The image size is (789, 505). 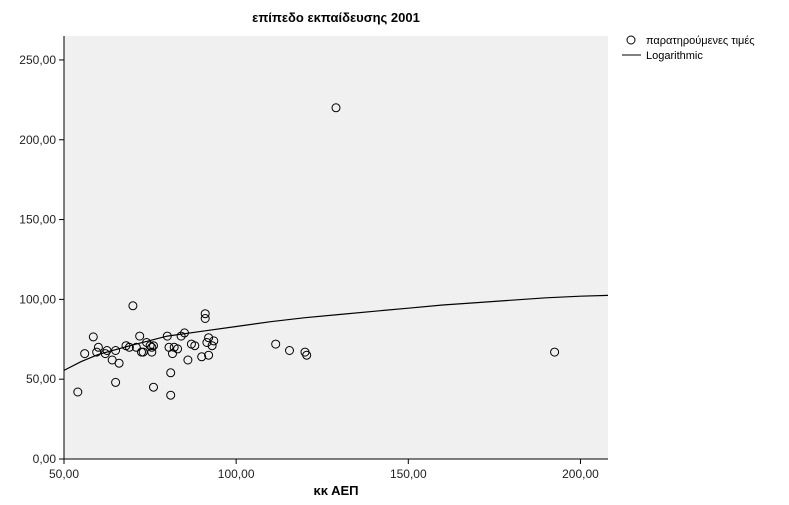 I want to click on x-axis-label: κκ ΑΕΠ, so click(x=335, y=490).